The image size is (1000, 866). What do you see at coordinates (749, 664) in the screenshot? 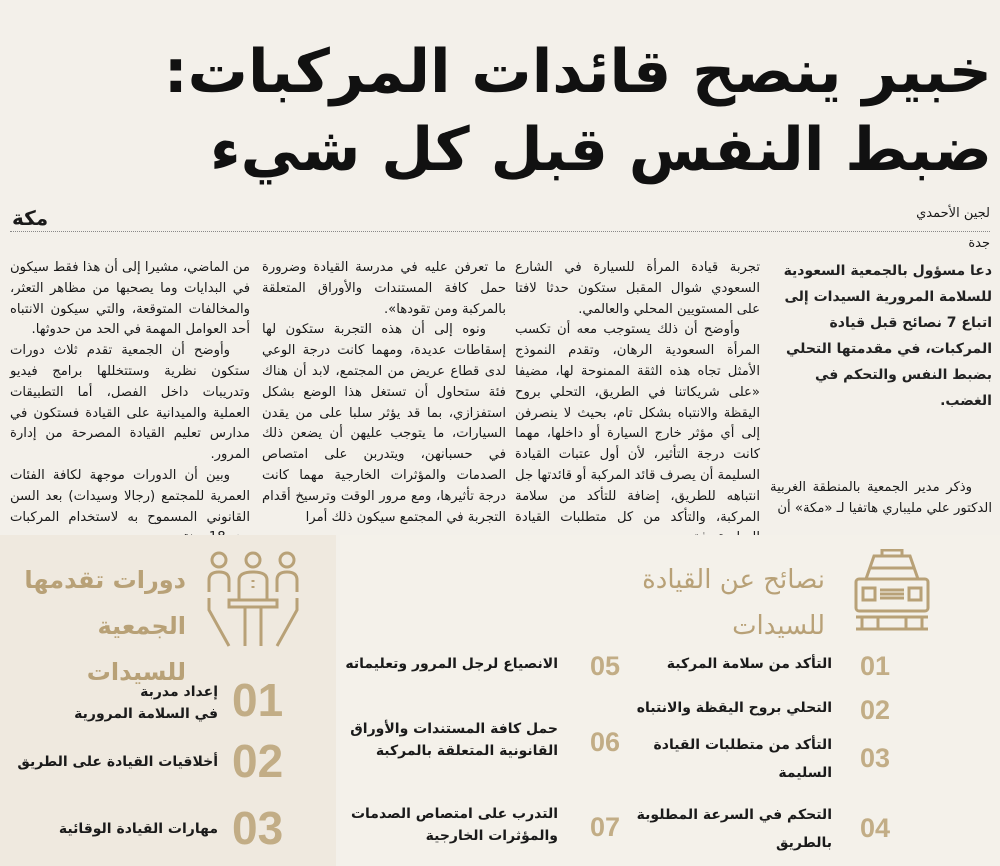
I see `tip-item: التأكد من سلامة المركبة` at bounding box center [749, 664].